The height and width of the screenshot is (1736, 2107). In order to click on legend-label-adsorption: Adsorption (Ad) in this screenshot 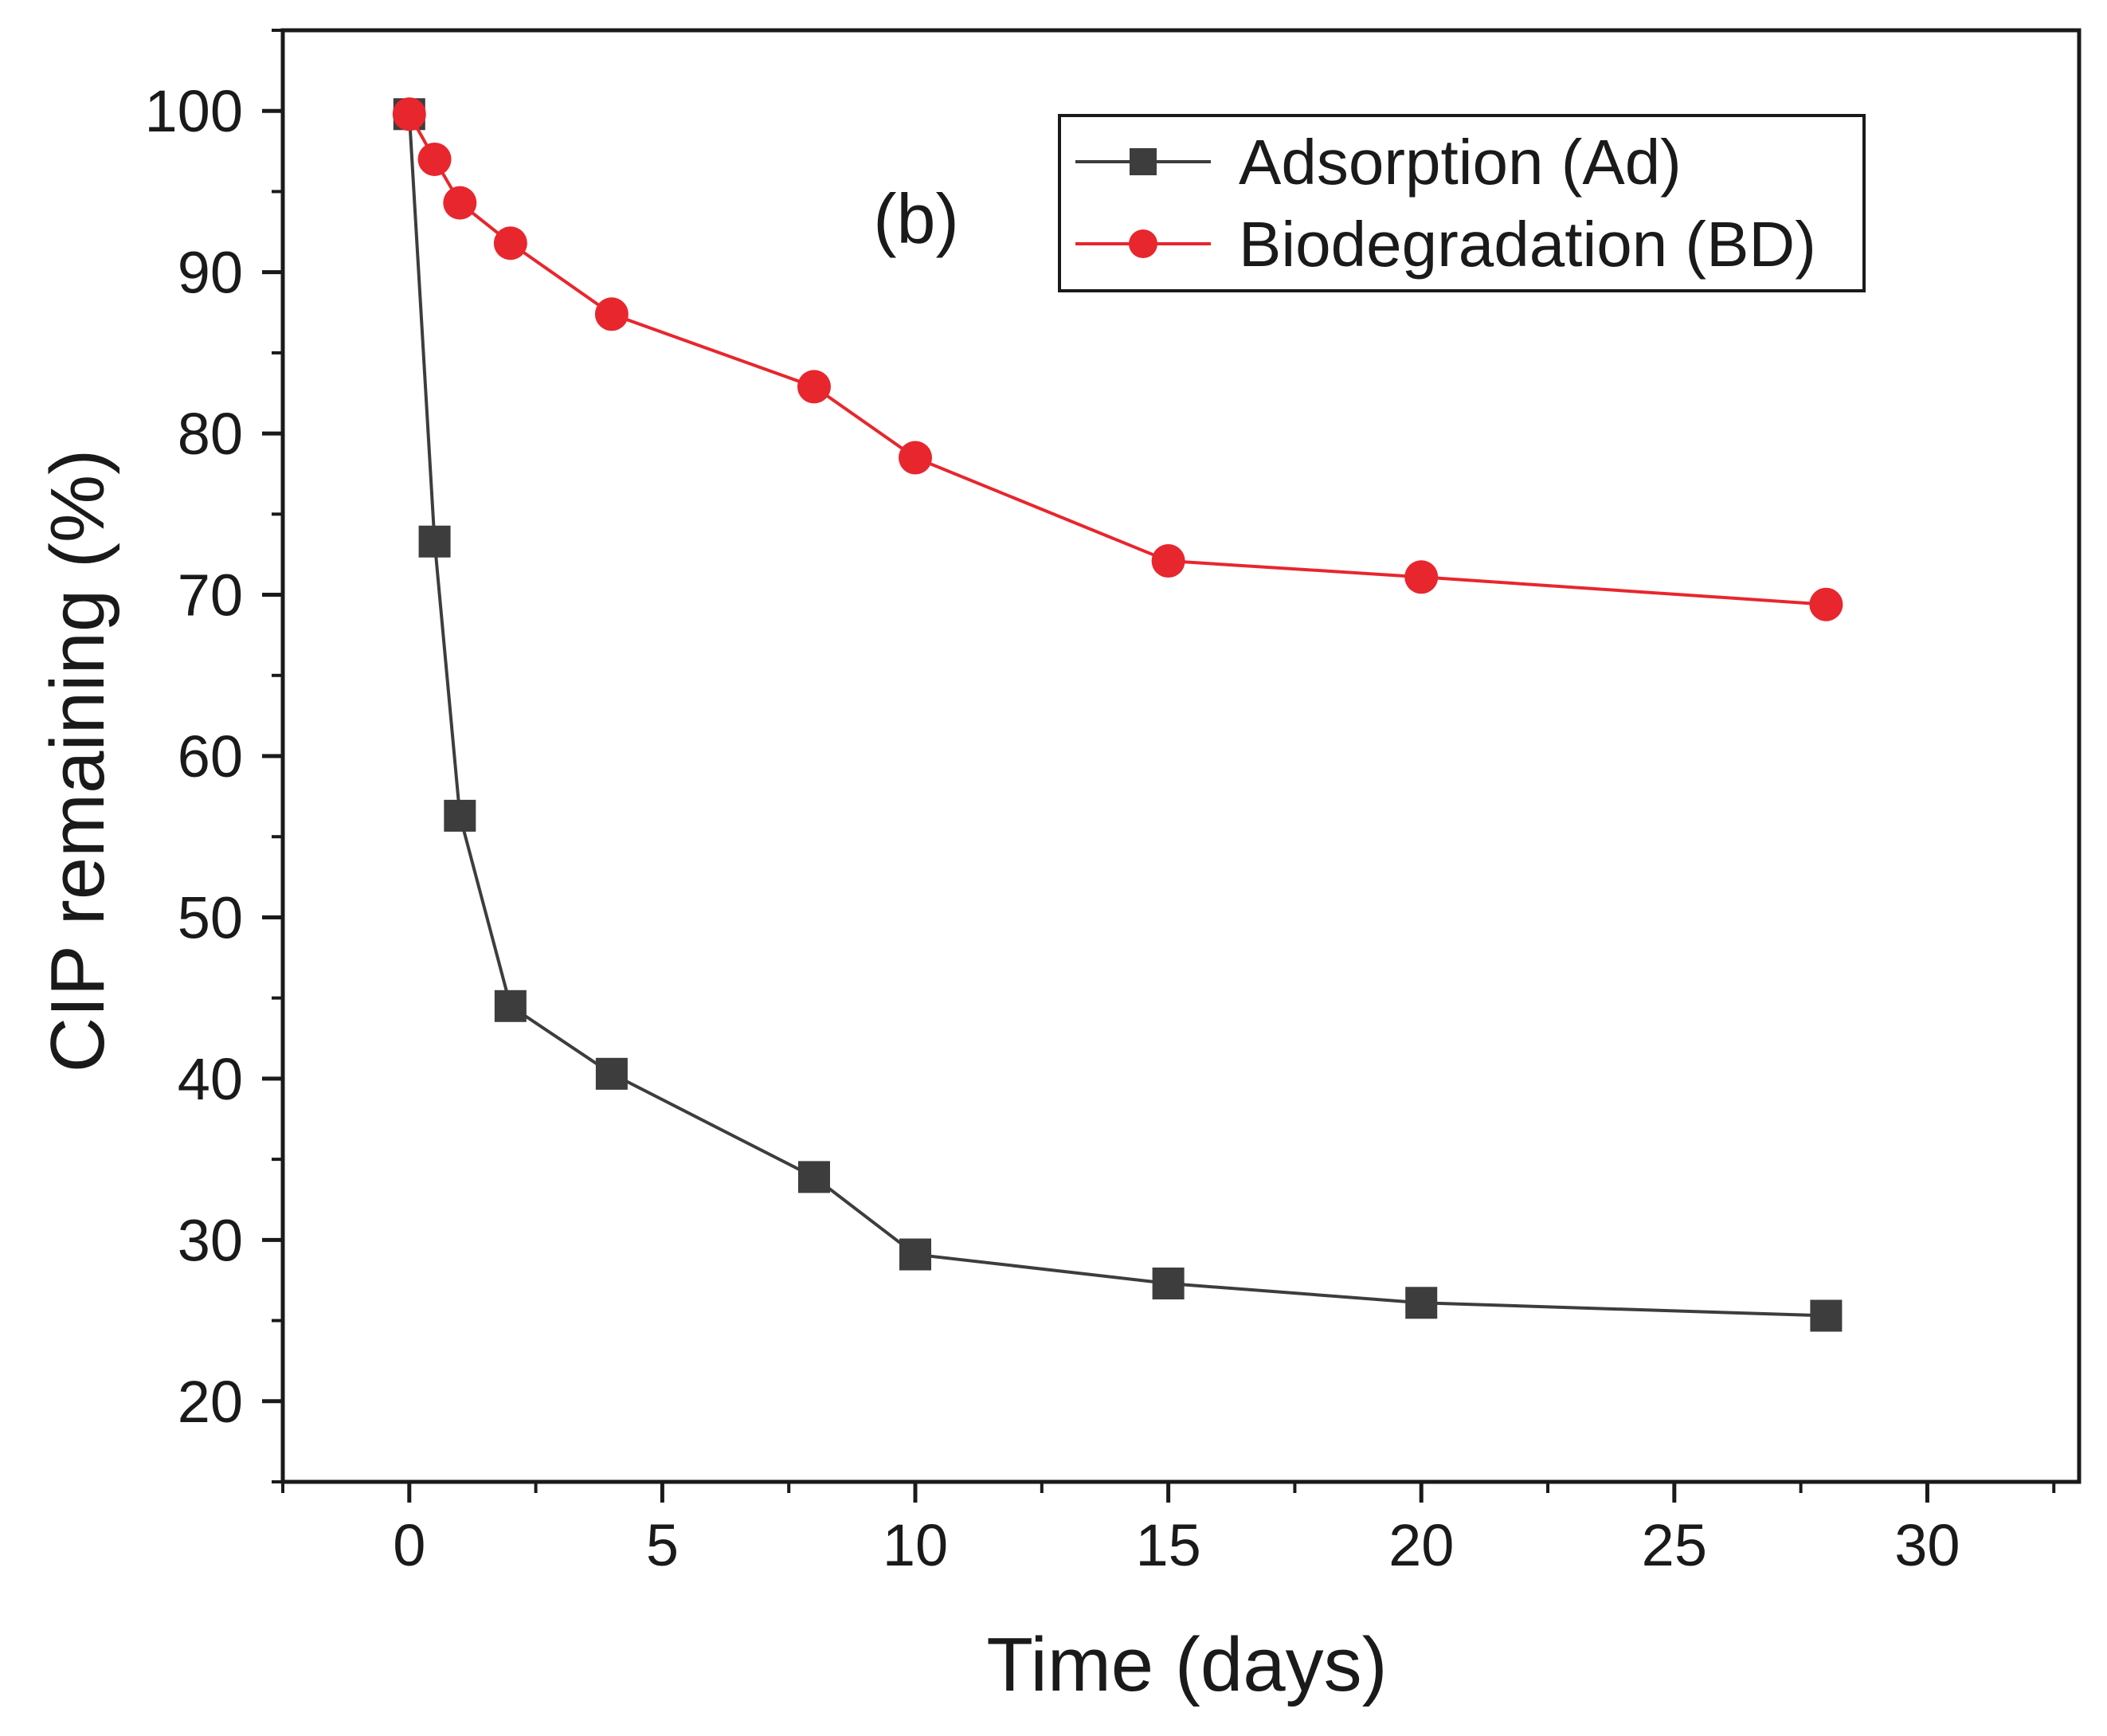, I will do `click(1460, 162)`.